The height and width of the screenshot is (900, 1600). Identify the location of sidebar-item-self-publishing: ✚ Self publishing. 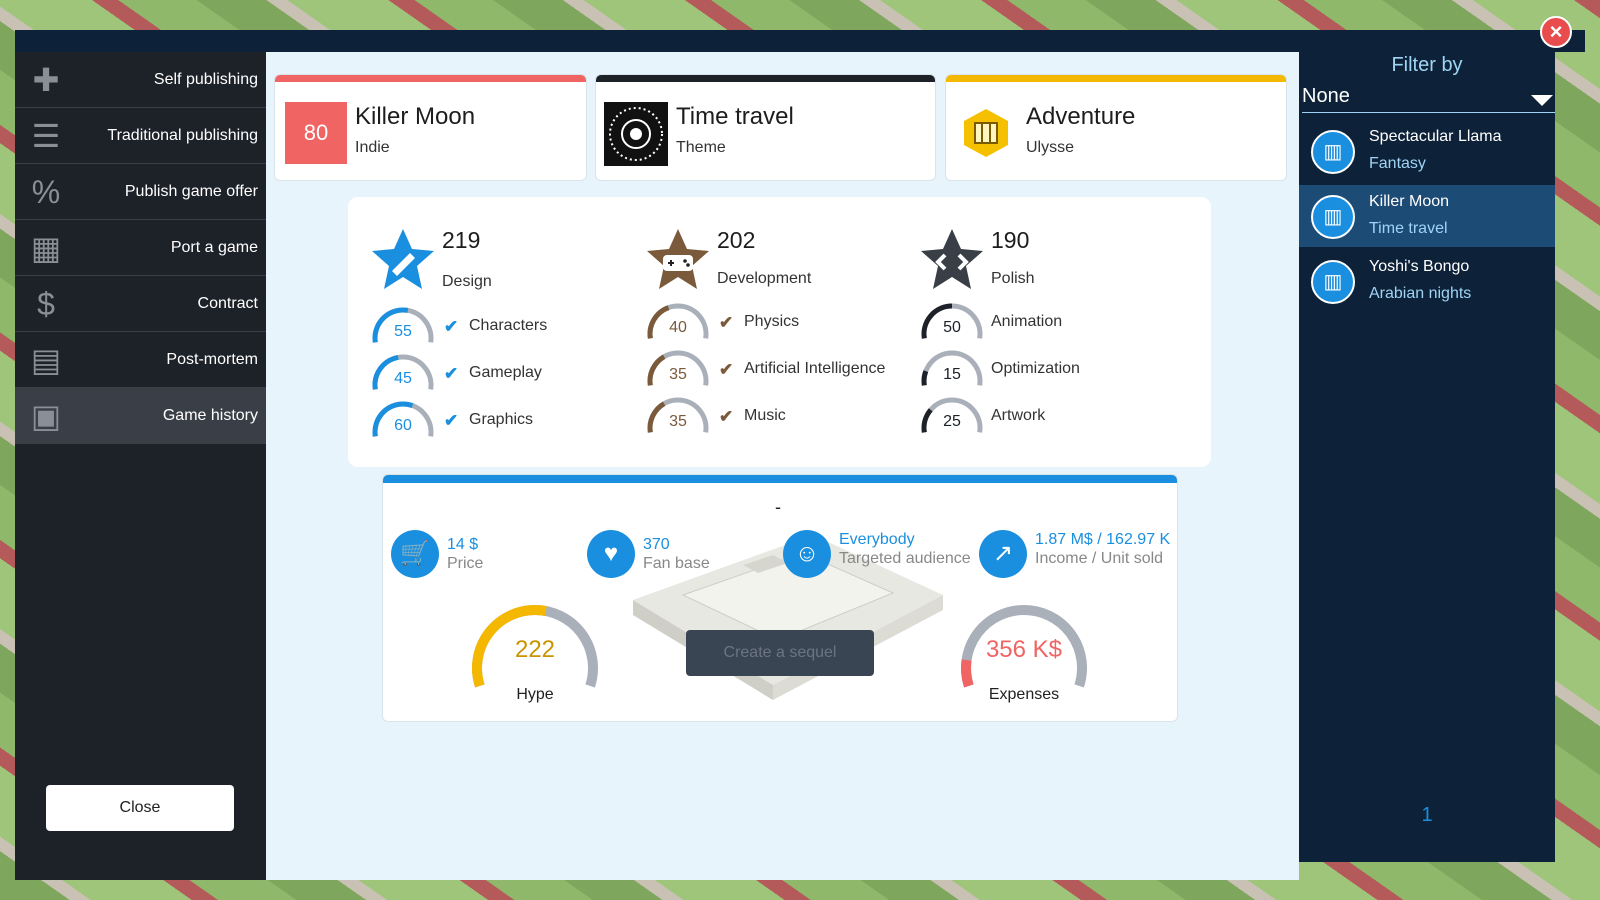
(140, 80).